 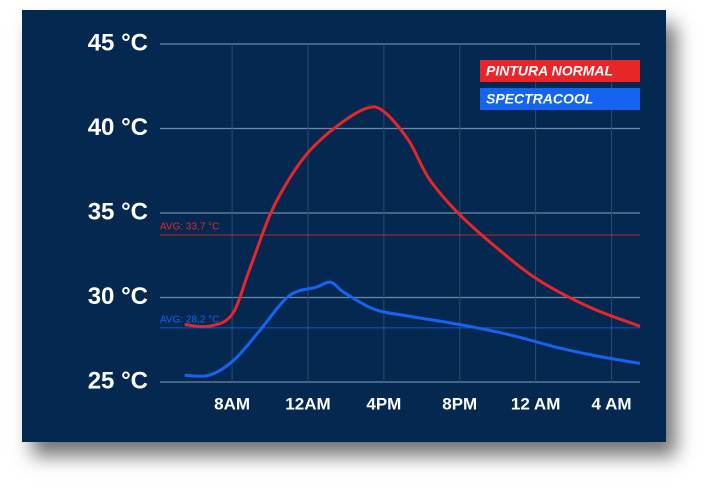 I want to click on legend-label: PINTURA NORMAL, so click(x=549, y=71).